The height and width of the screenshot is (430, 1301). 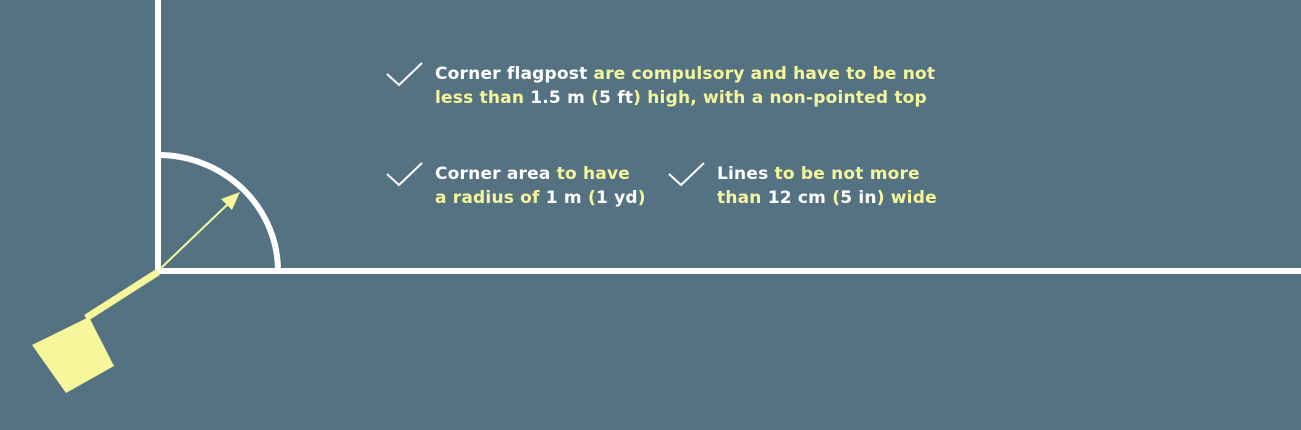 I want to click on note-subject: Corner flagpost, so click(x=511, y=74).